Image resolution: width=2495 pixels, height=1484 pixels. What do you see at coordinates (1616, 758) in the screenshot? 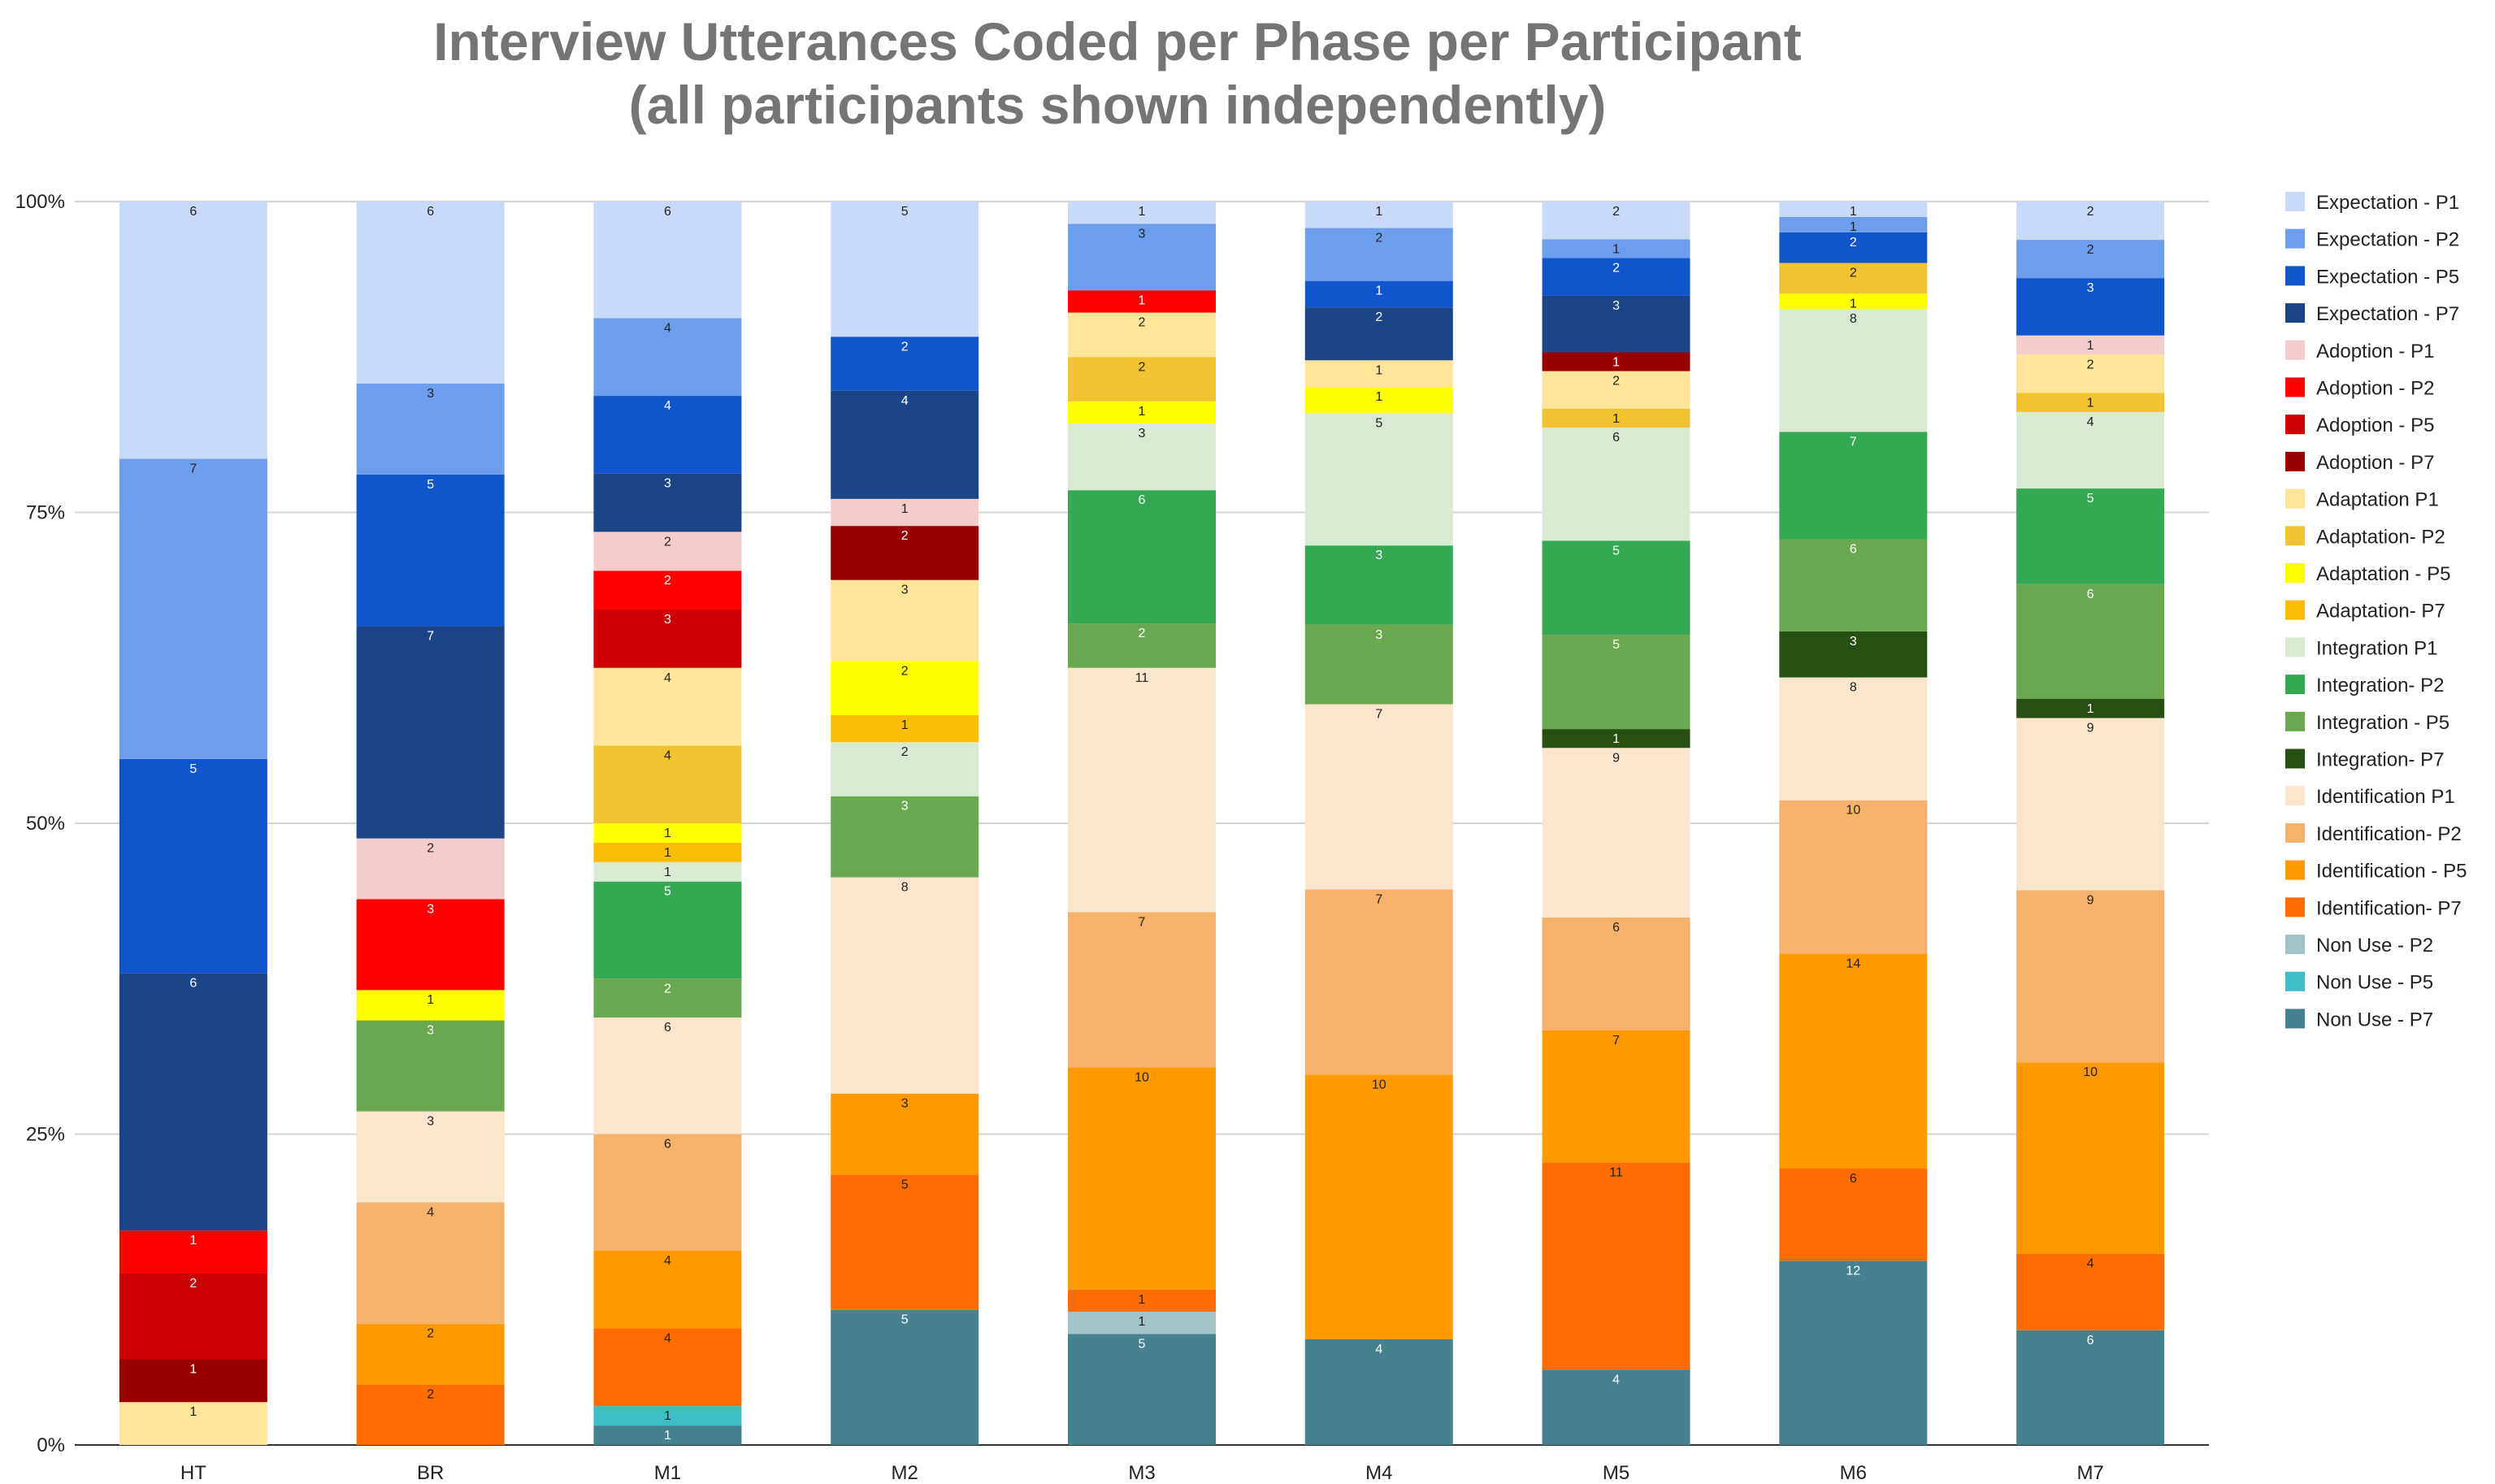
I see `data-label: 9` at bounding box center [1616, 758].